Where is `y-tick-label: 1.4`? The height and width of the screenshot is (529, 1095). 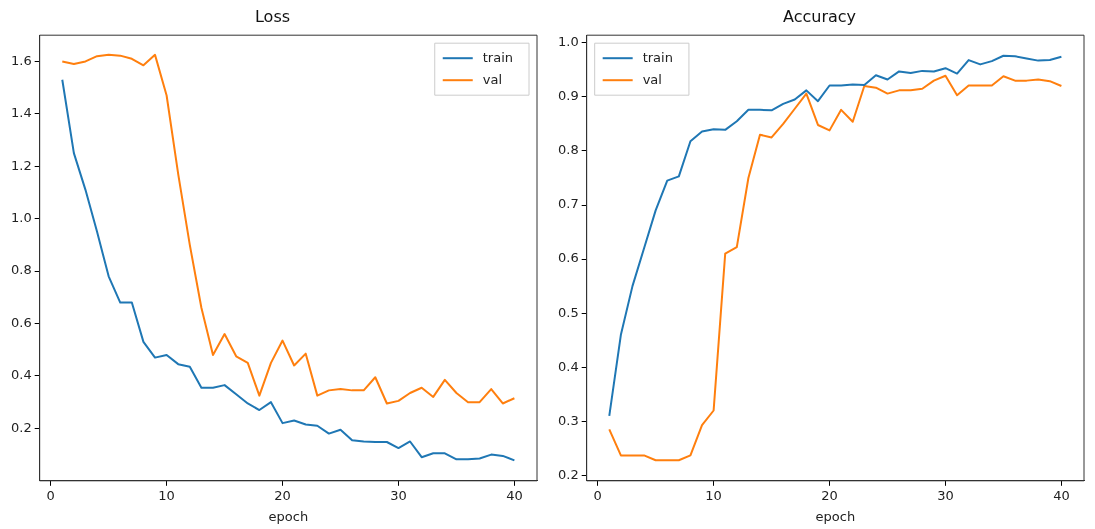
y-tick-label: 1.4 is located at coordinates (21, 113).